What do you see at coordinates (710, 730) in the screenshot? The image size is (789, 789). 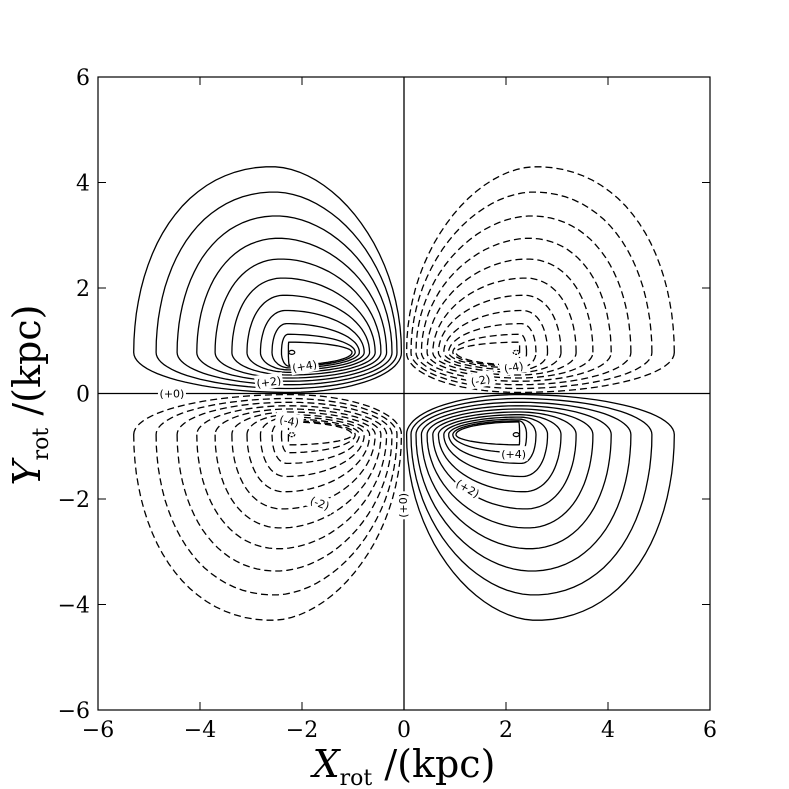 I see `x-tick-label: 6` at bounding box center [710, 730].